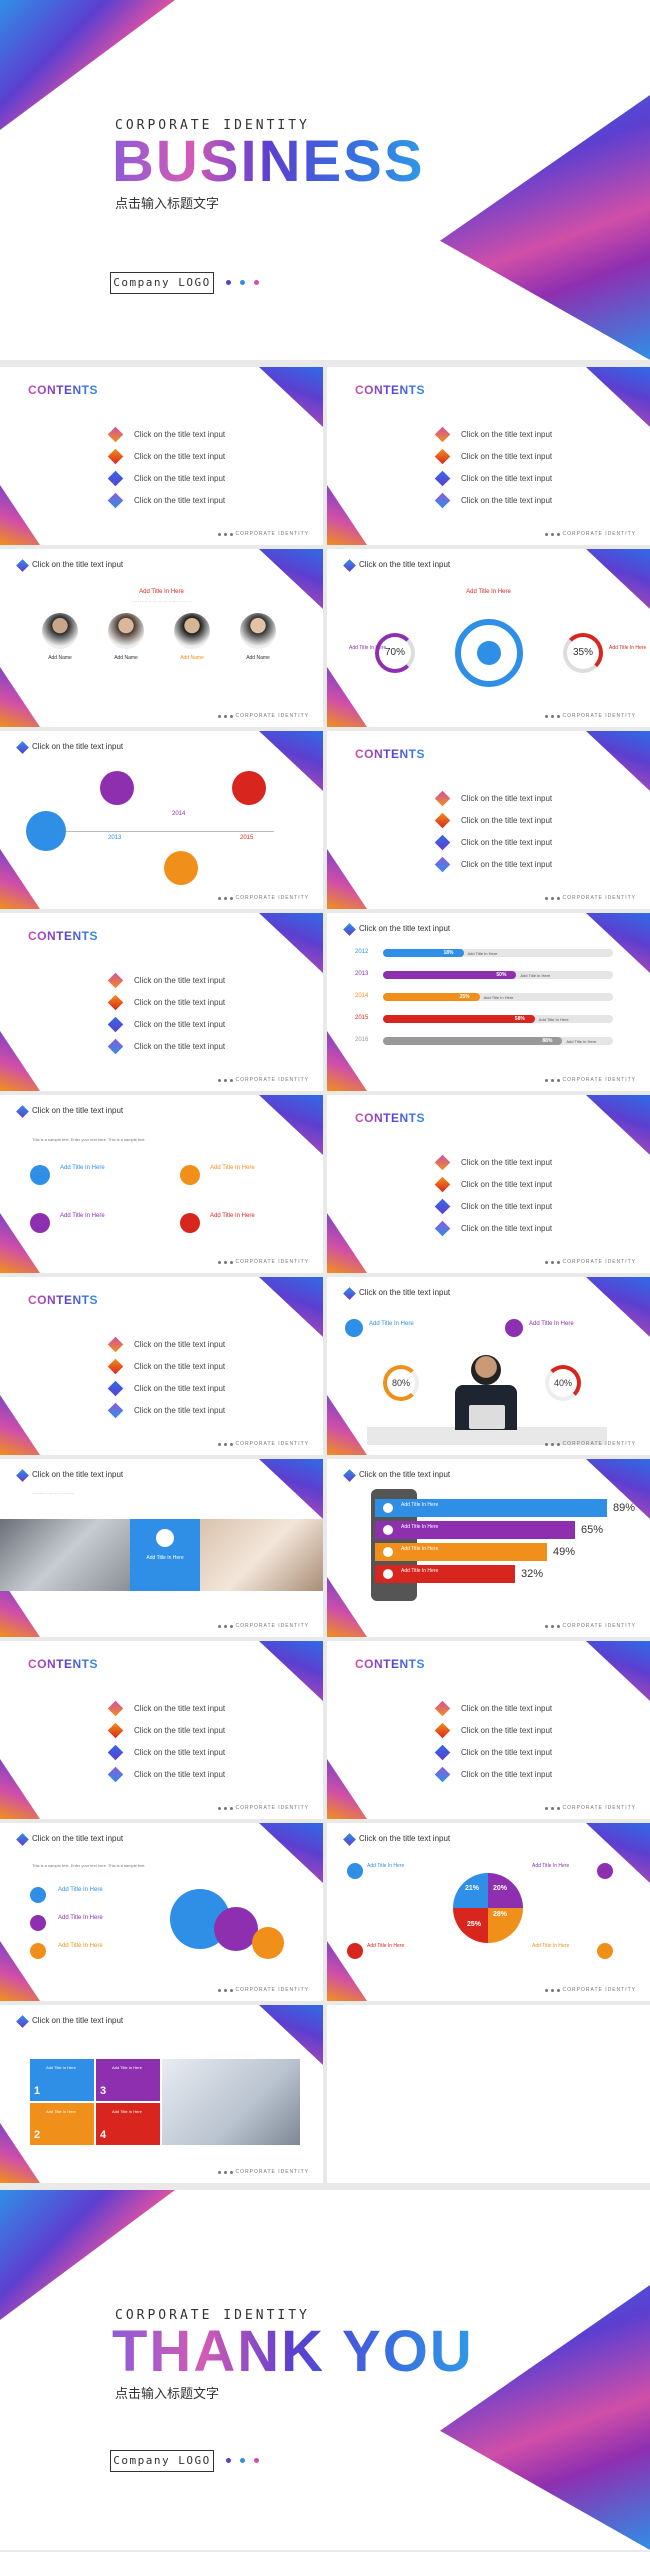  I want to click on avatar, so click(192, 631).